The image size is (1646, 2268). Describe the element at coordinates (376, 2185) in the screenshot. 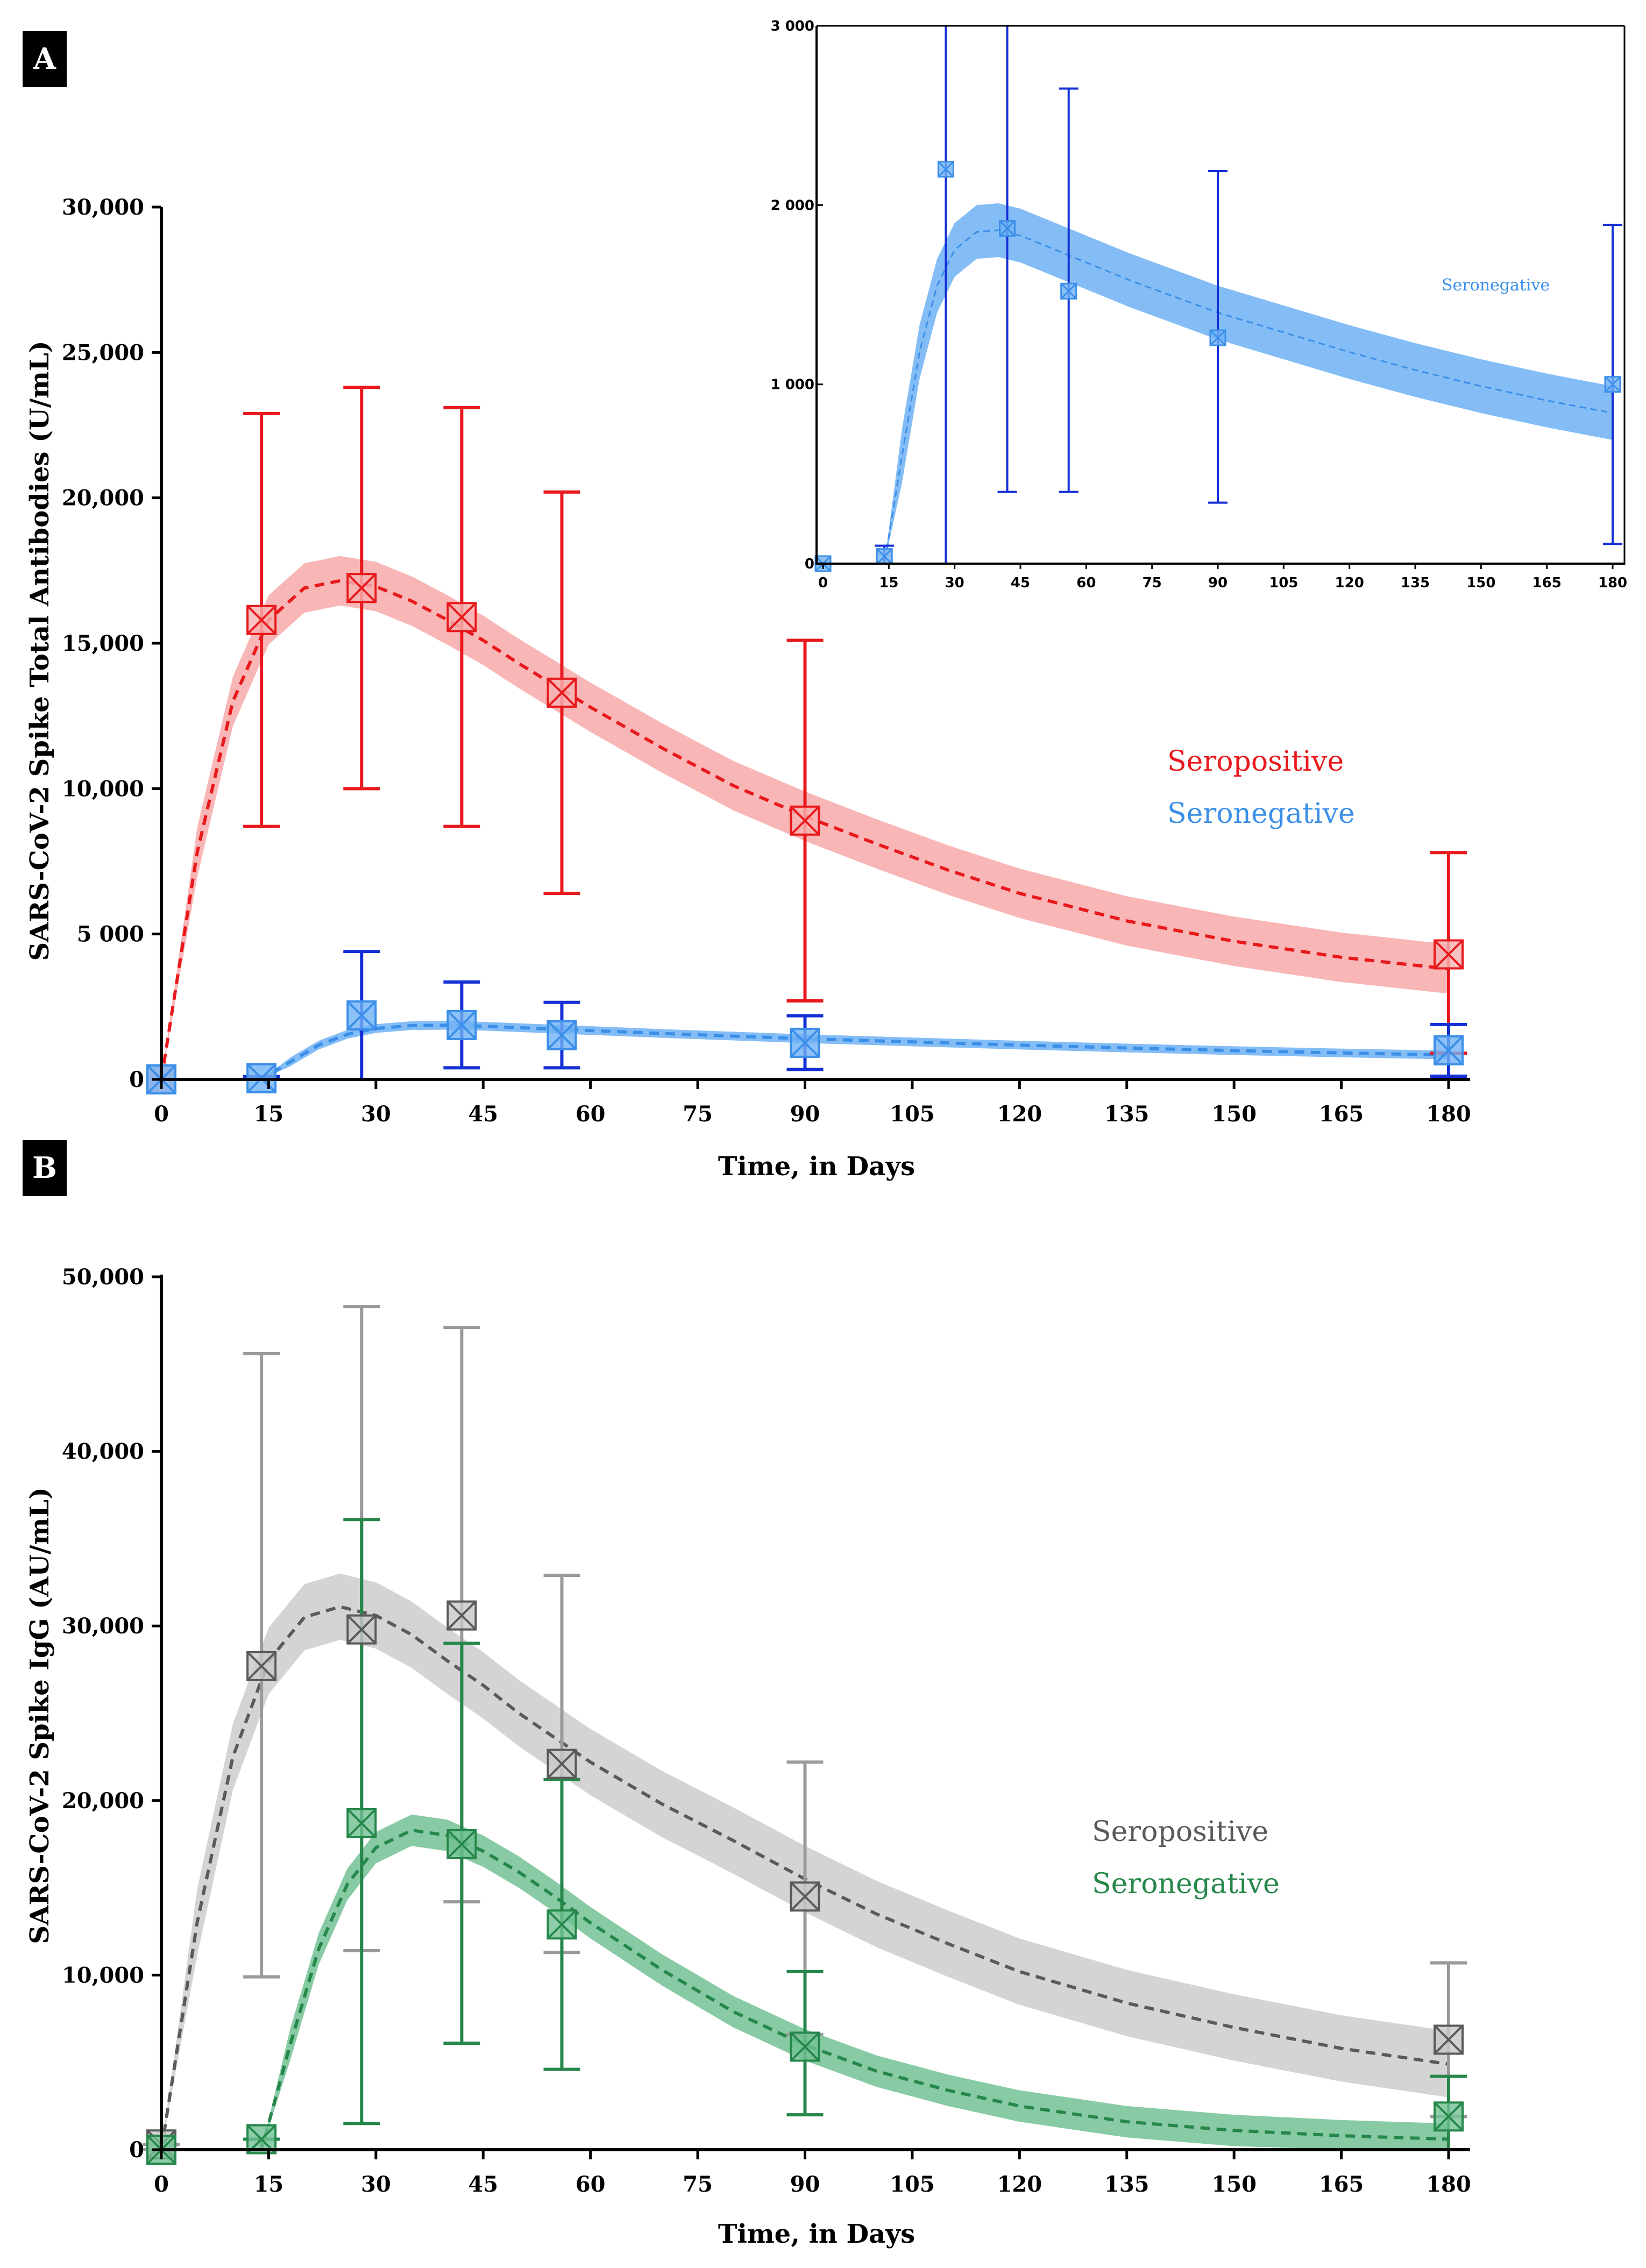

I see `b-x-tick-label: 30` at that location.